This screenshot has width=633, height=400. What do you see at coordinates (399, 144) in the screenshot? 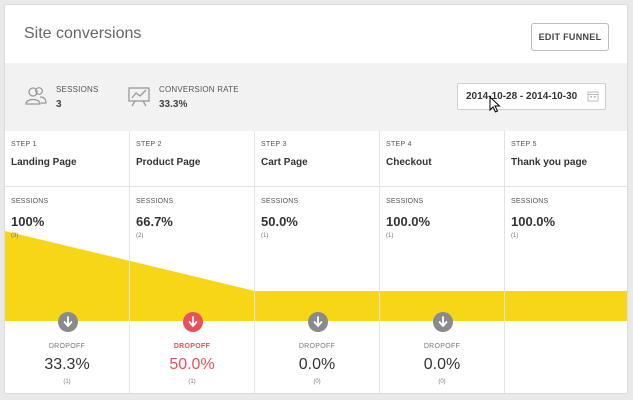
I see `step-number: STEP 4` at bounding box center [399, 144].